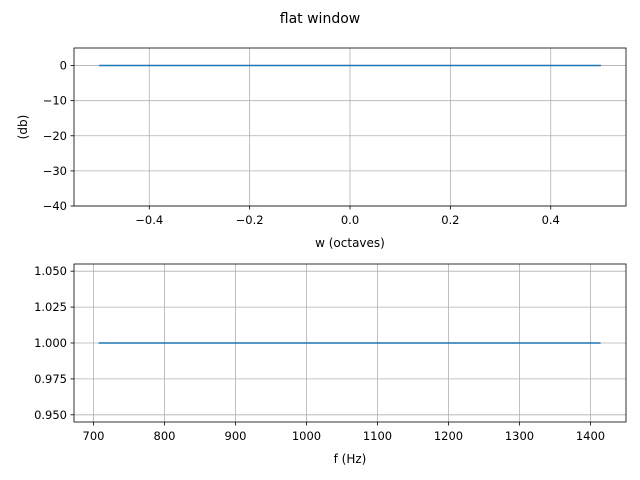  Describe the element at coordinates (250, 220) in the screenshot. I see `x-tick-label: −0.2` at that location.